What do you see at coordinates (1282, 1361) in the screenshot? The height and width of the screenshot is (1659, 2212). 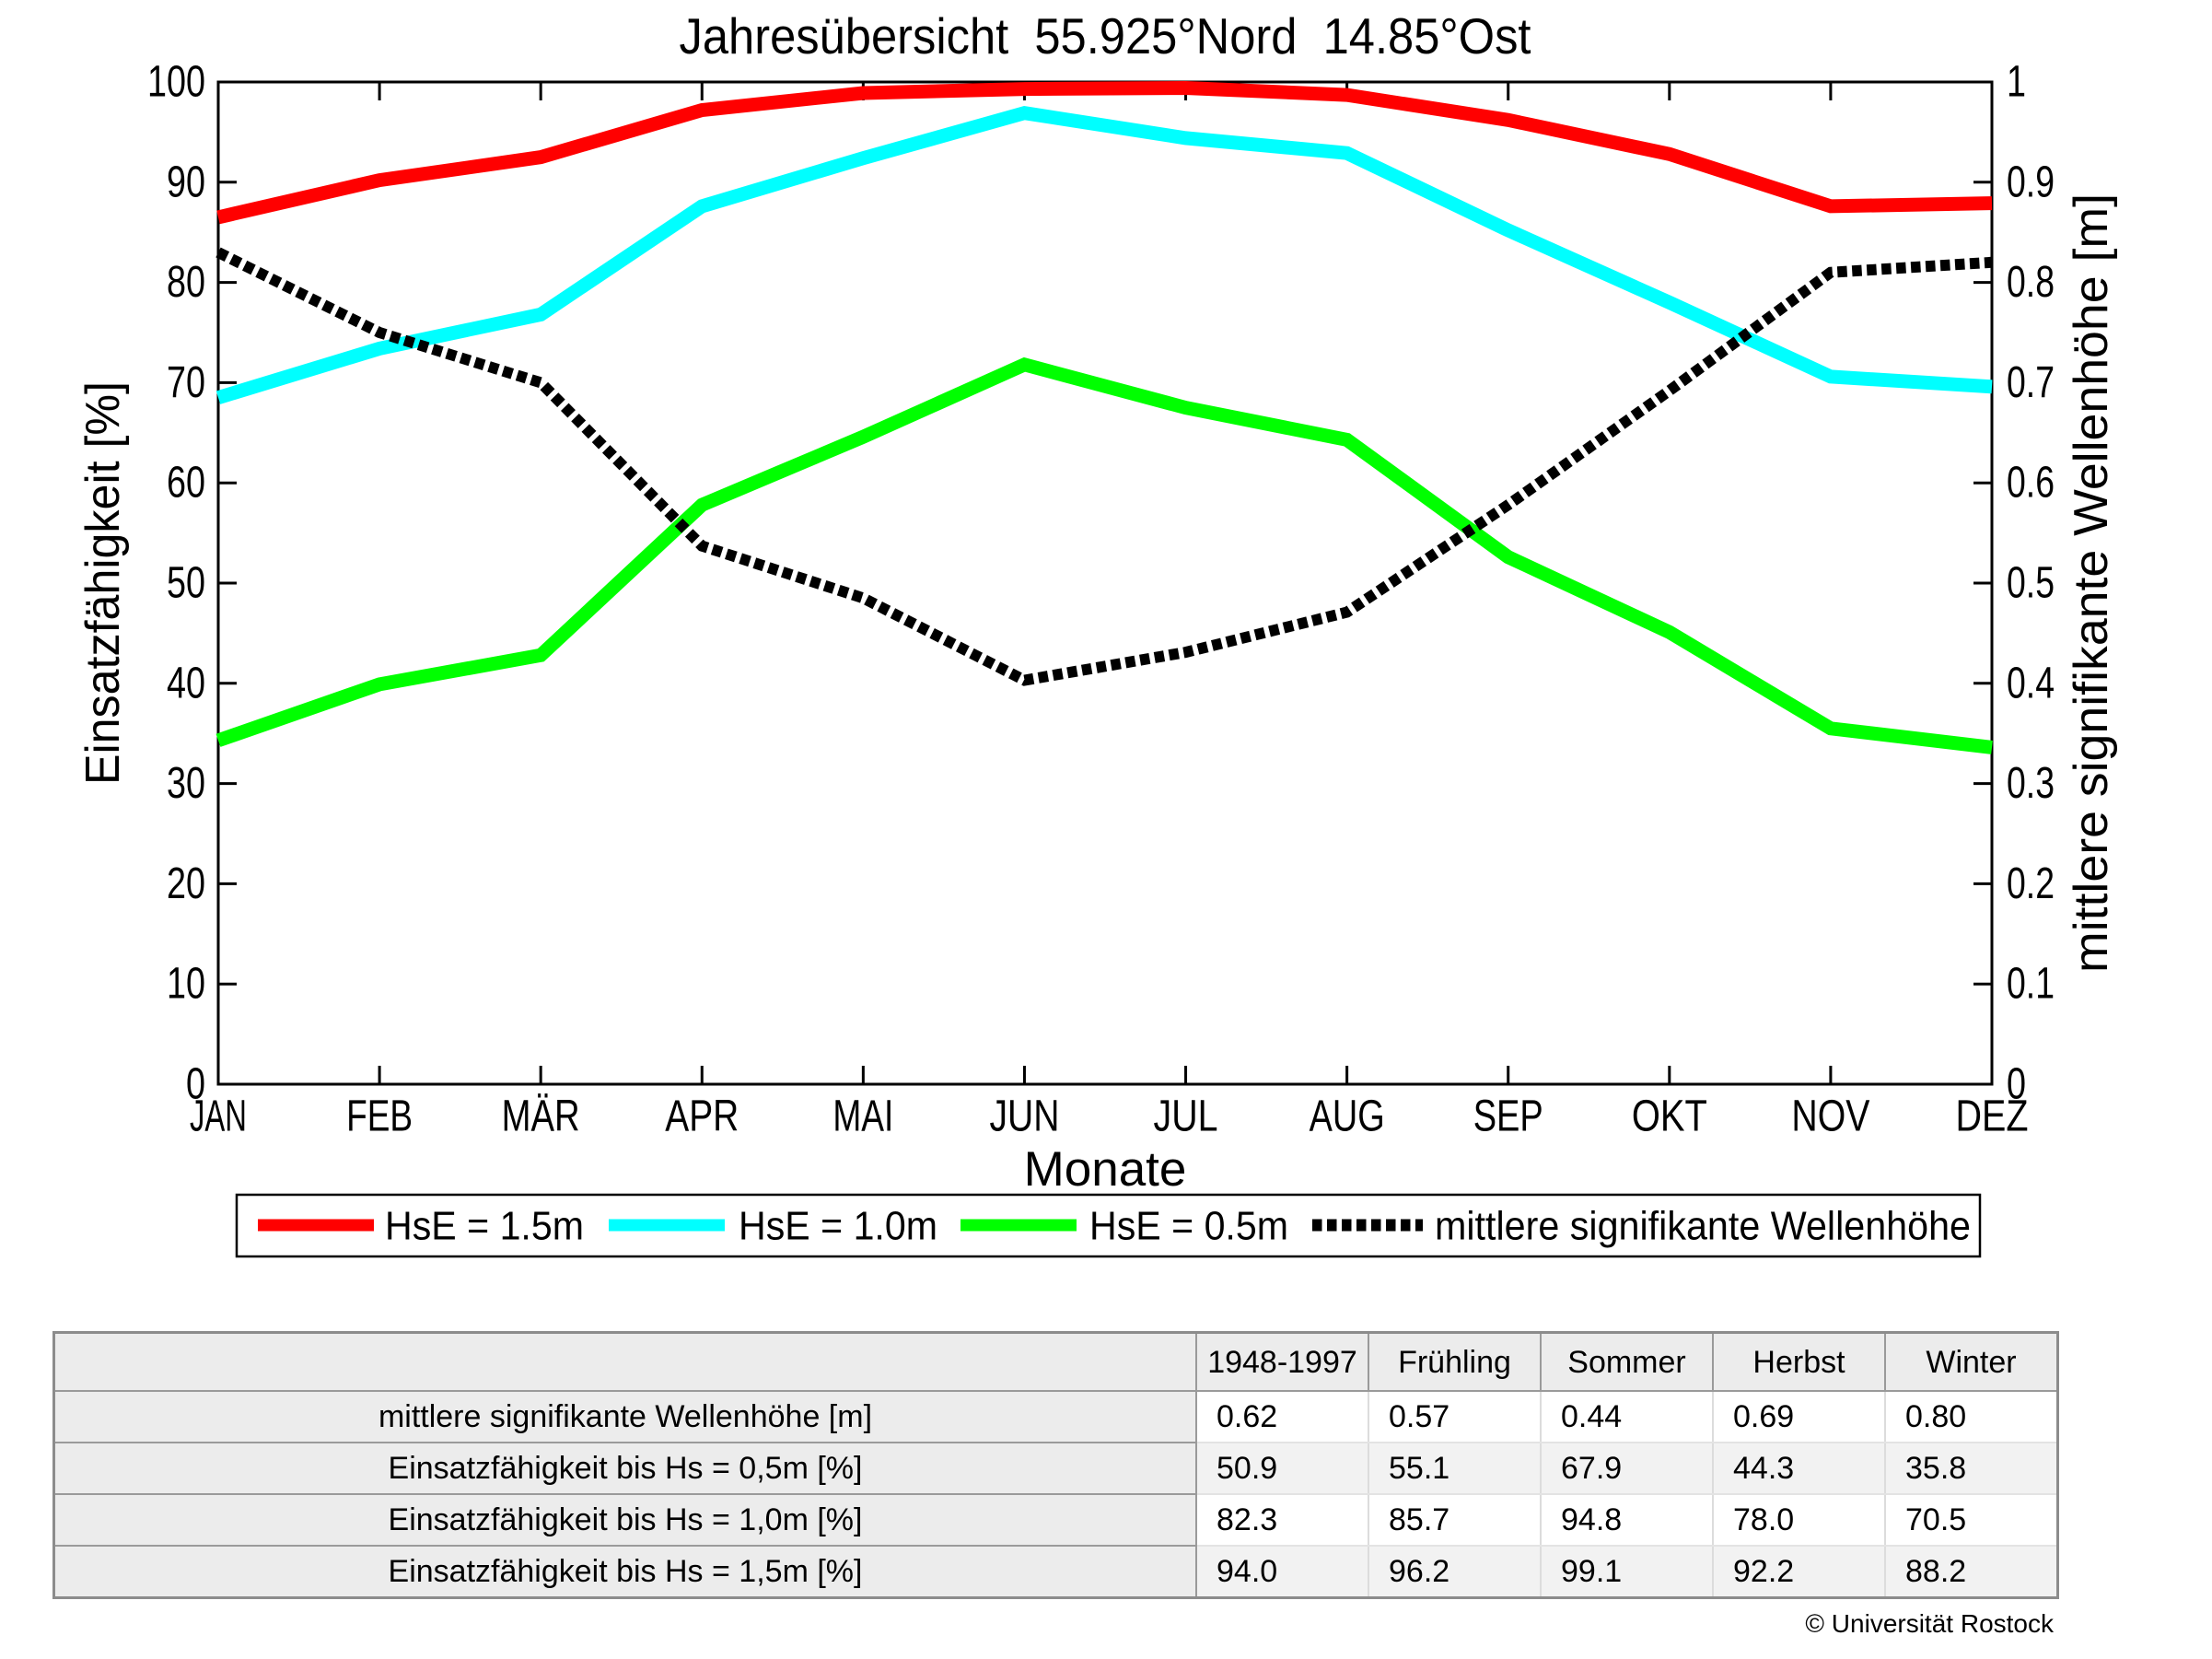 I see `table-header-cell: 1948-1997` at bounding box center [1282, 1361].